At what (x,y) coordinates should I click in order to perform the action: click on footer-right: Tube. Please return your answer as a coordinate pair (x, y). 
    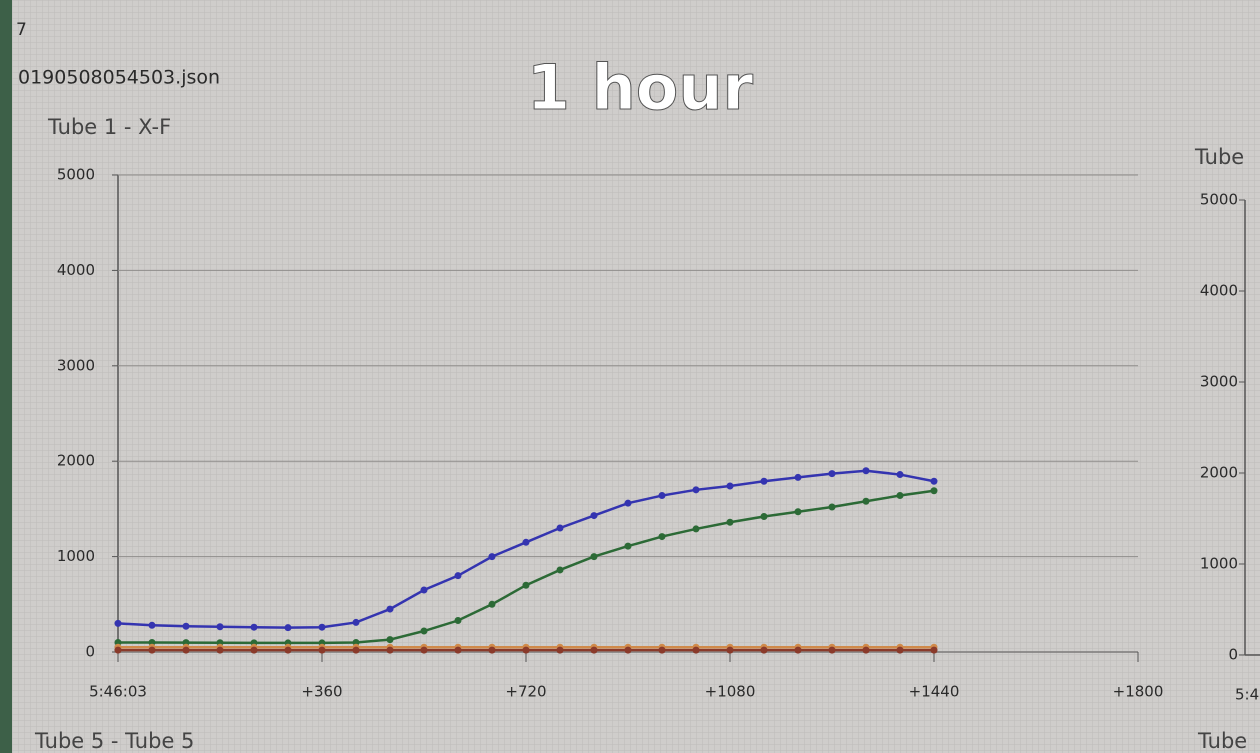
    Looking at the image, I should click on (1222, 741).